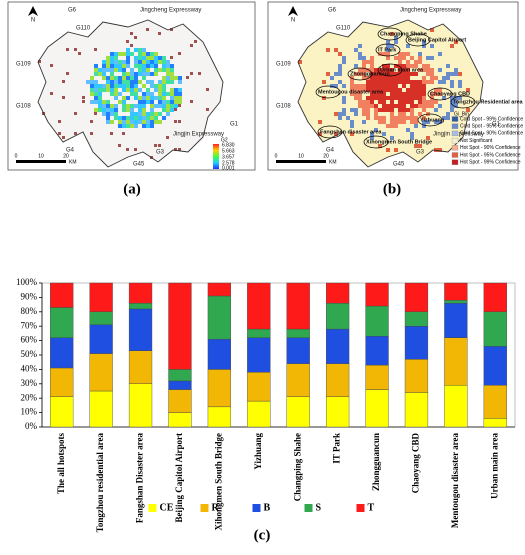  What do you see at coordinates (432, 120) in the screenshot?
I see `area-label: Yizhuang` at bounding box center [432, 120].